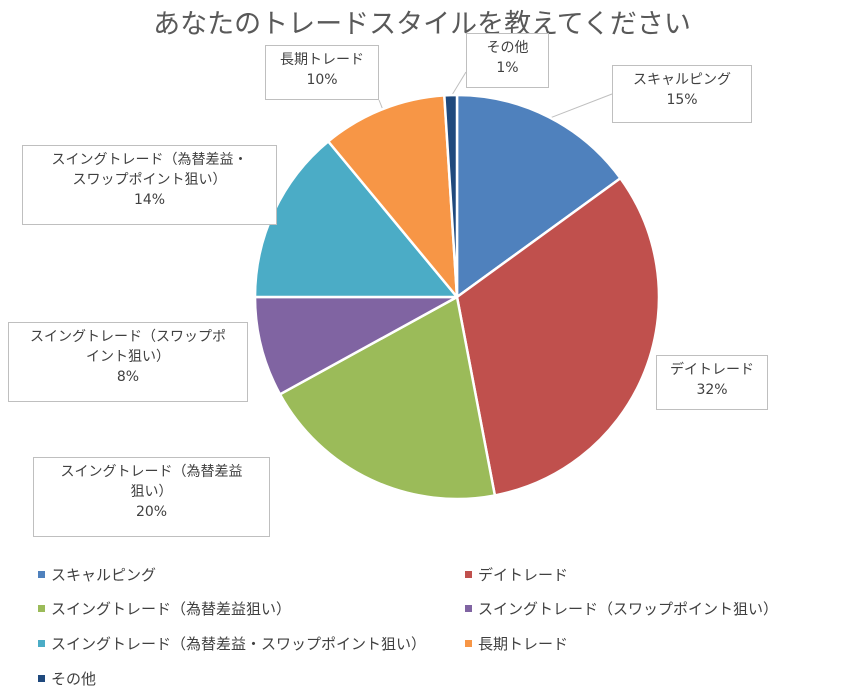  I want to click on data-label-pct: 20%, so click(151, 512).